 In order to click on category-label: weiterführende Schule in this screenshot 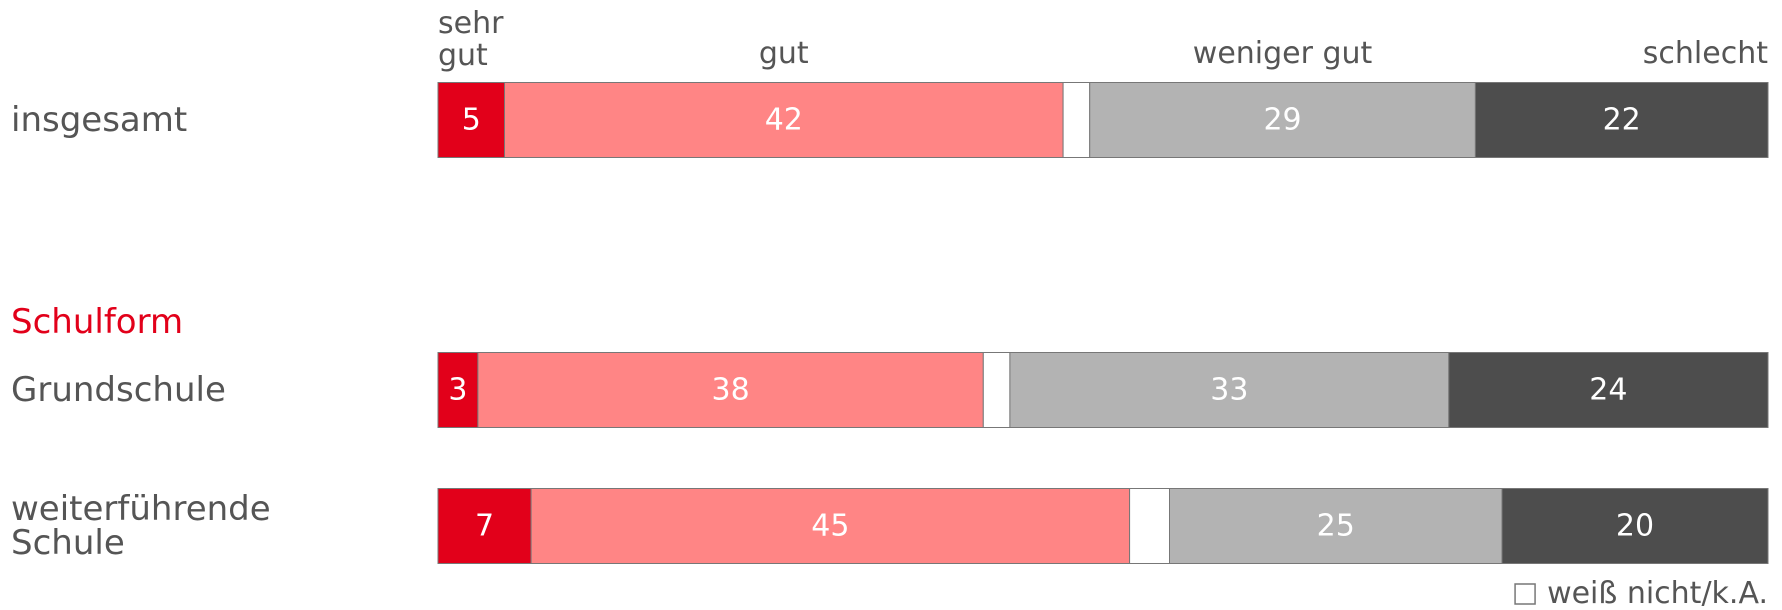, I will do `click(141, 526)`.